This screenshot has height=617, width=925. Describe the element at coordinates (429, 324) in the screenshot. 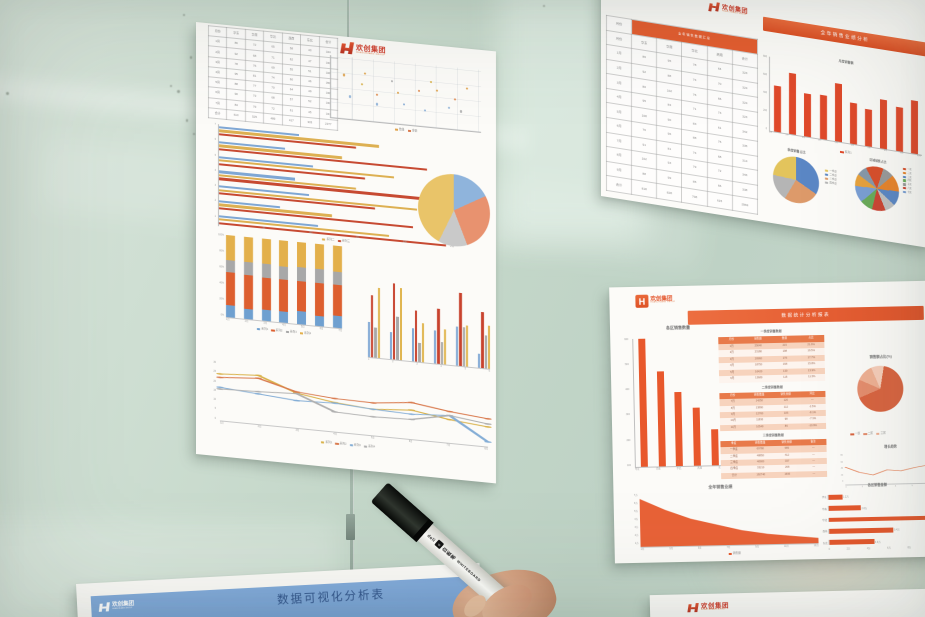

I see `grouped-column-chart` at that location.